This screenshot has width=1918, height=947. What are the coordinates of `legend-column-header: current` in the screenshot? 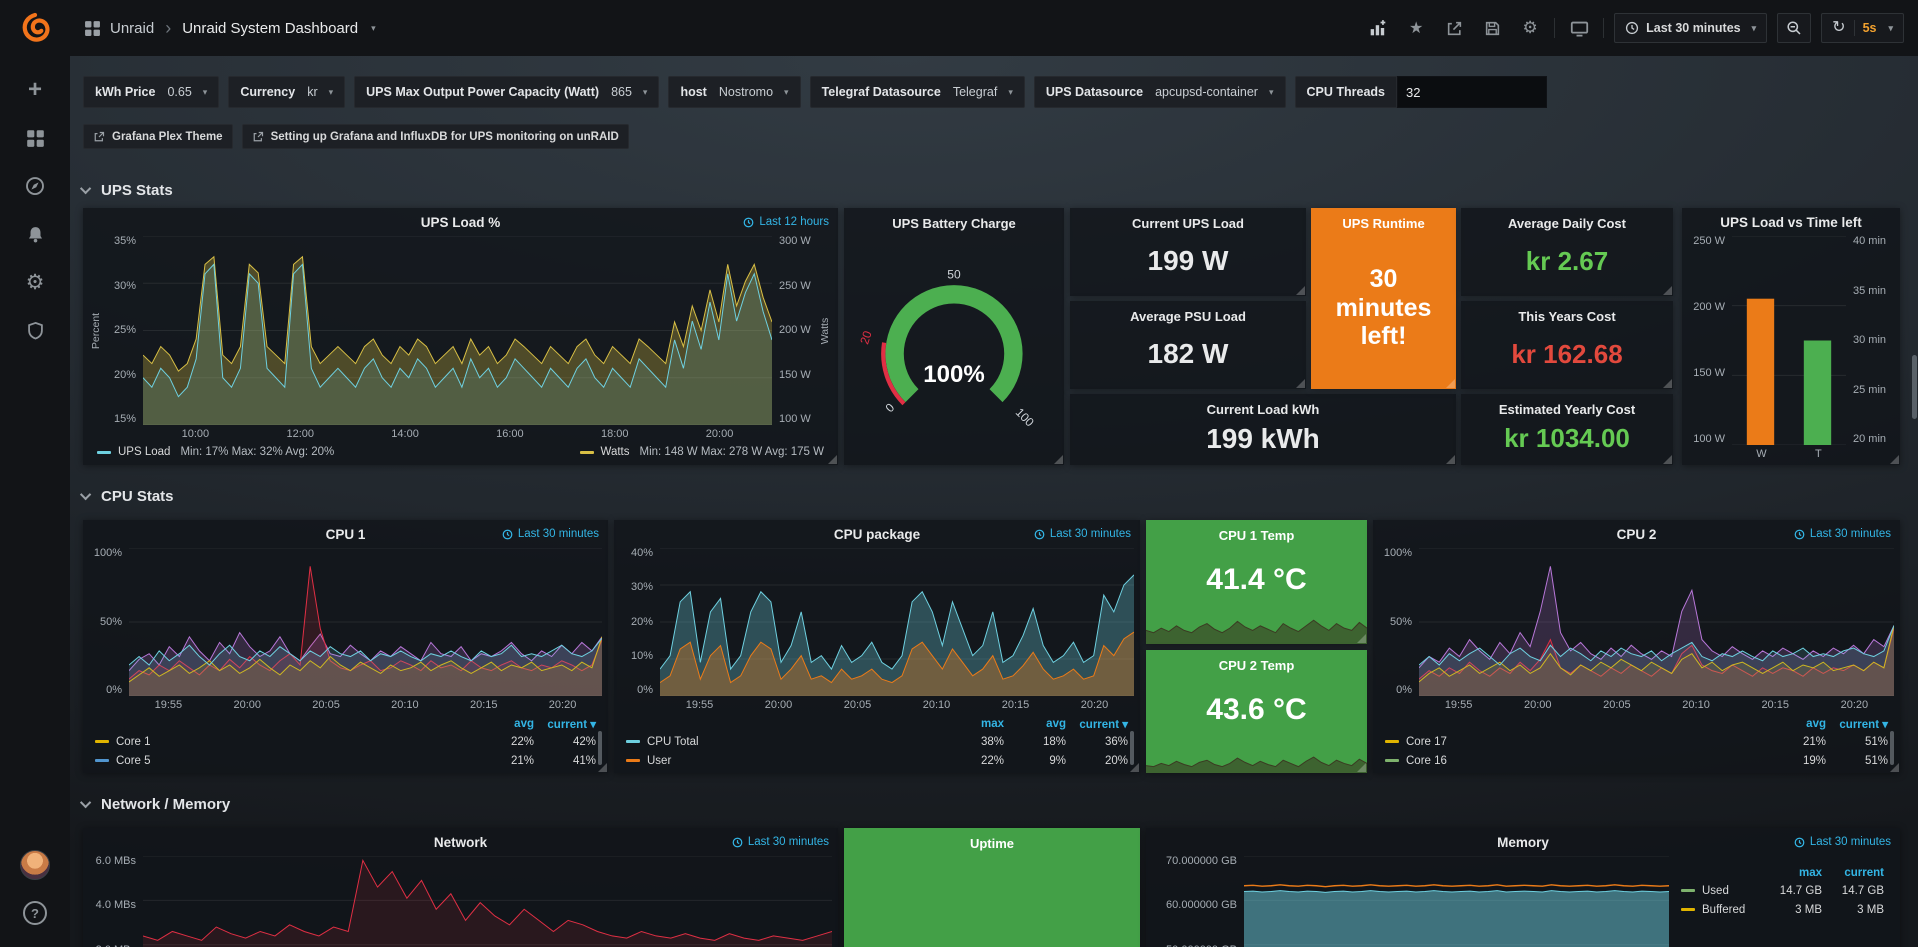 It's located at (1864, 872).